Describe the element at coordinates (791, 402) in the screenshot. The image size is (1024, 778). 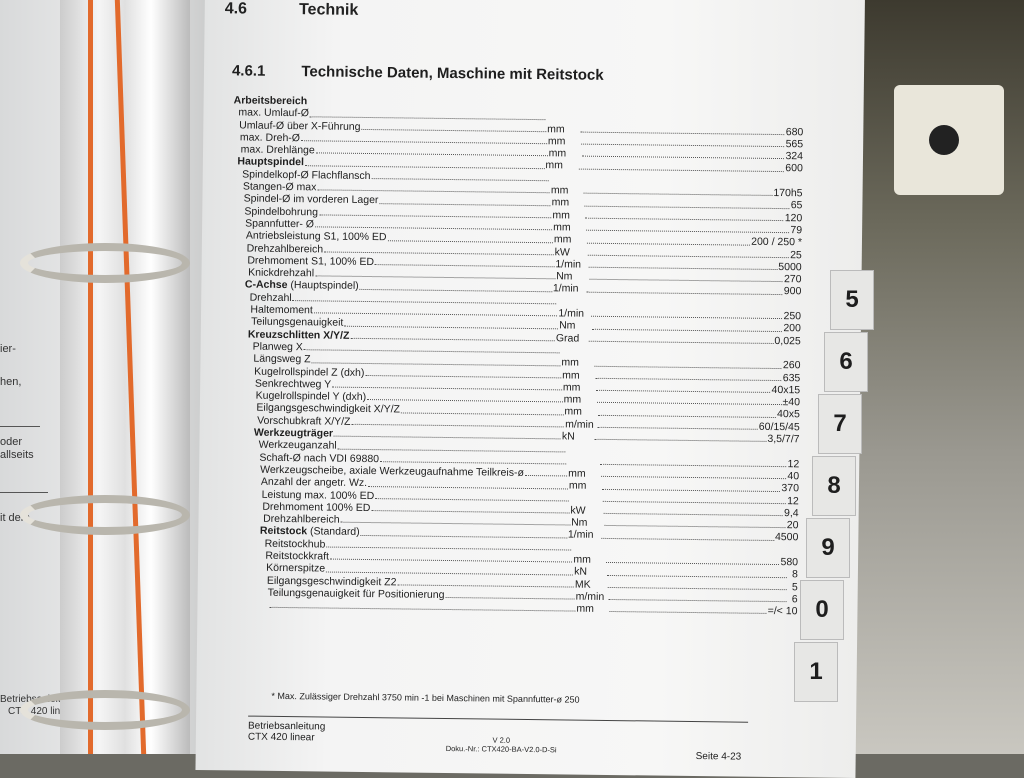
I see `spec-value: ±40` at that location.